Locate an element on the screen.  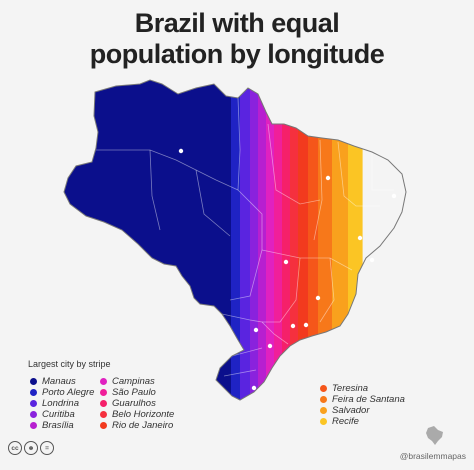
city-marker-manaus is located at coordinates (181, 151).